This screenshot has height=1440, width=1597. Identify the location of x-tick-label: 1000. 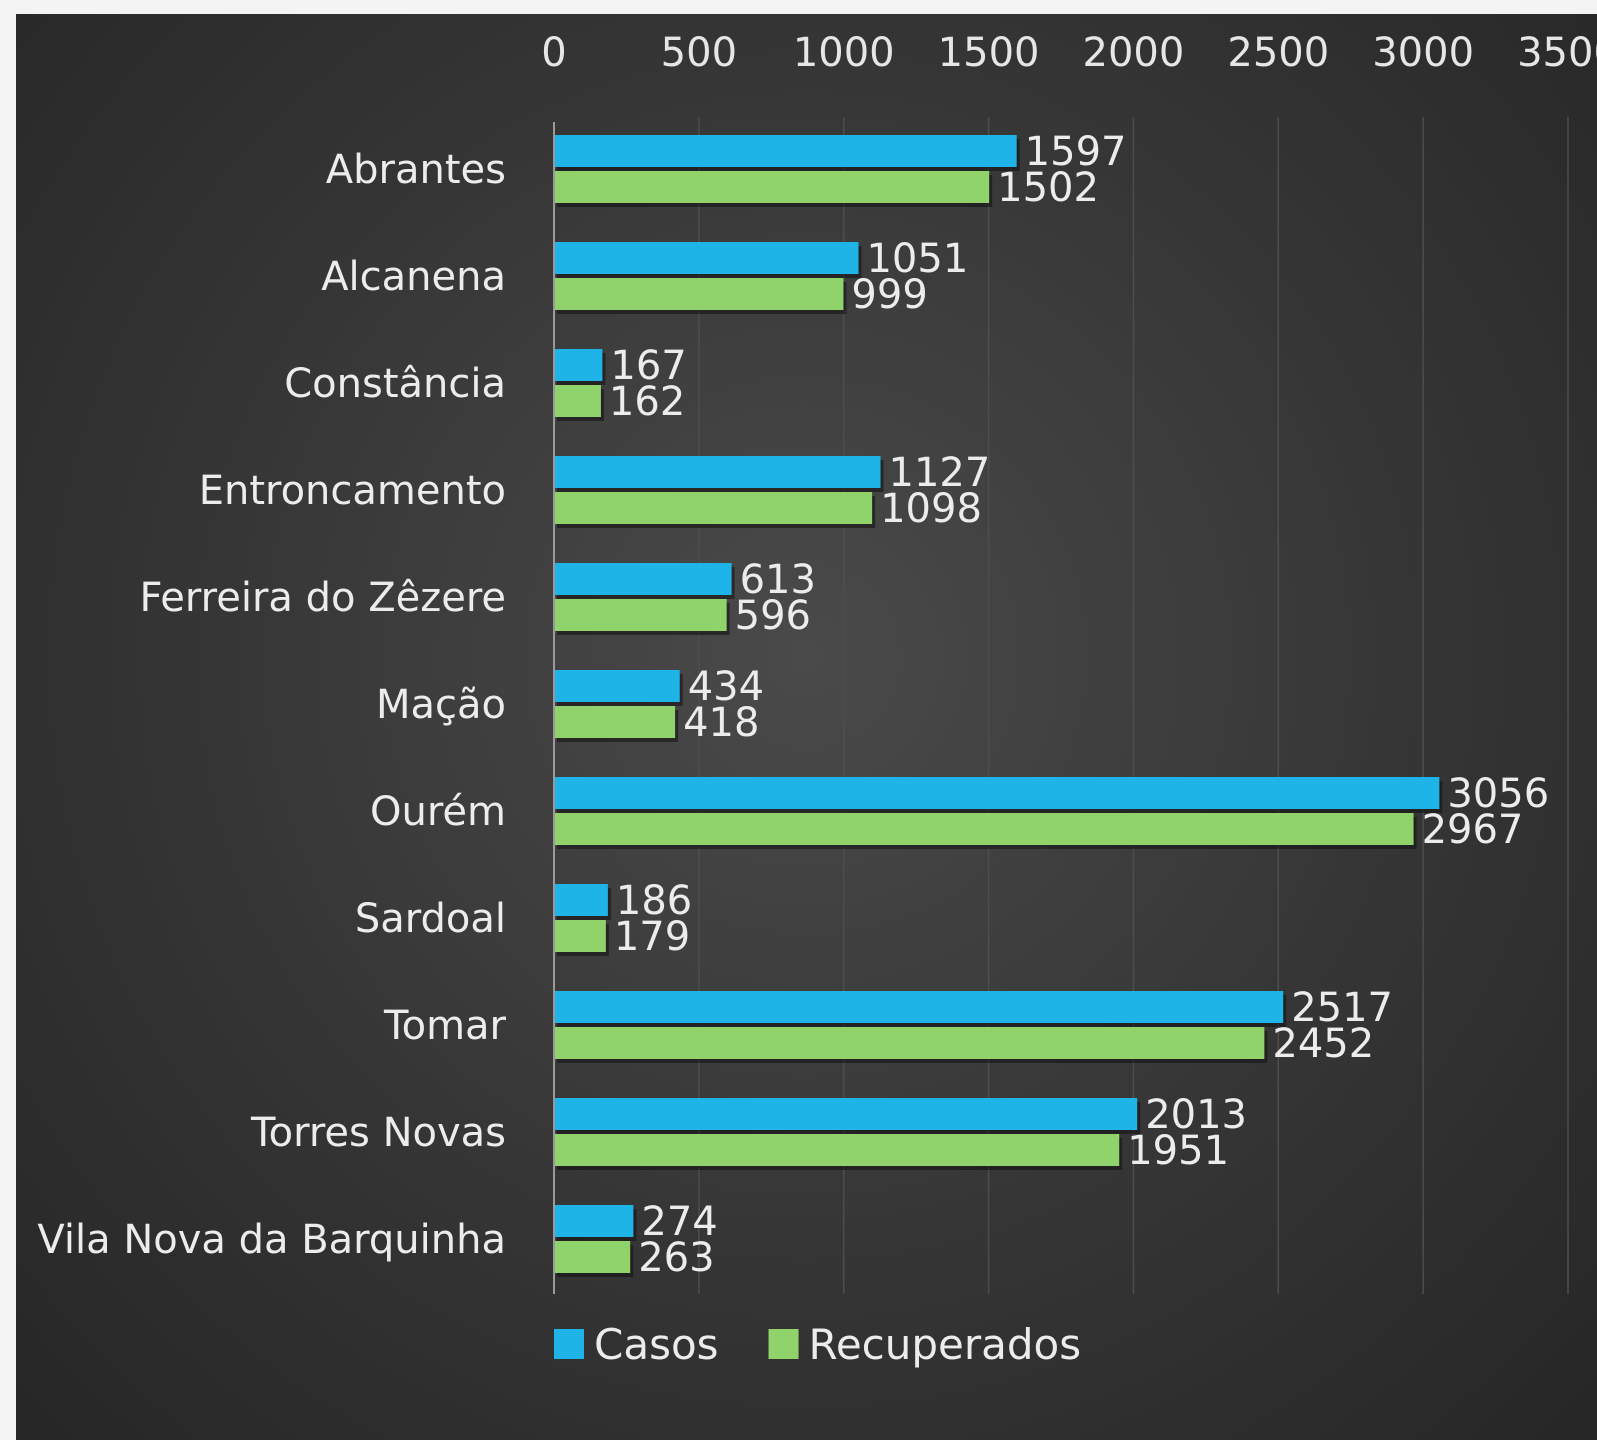
(844, 53).